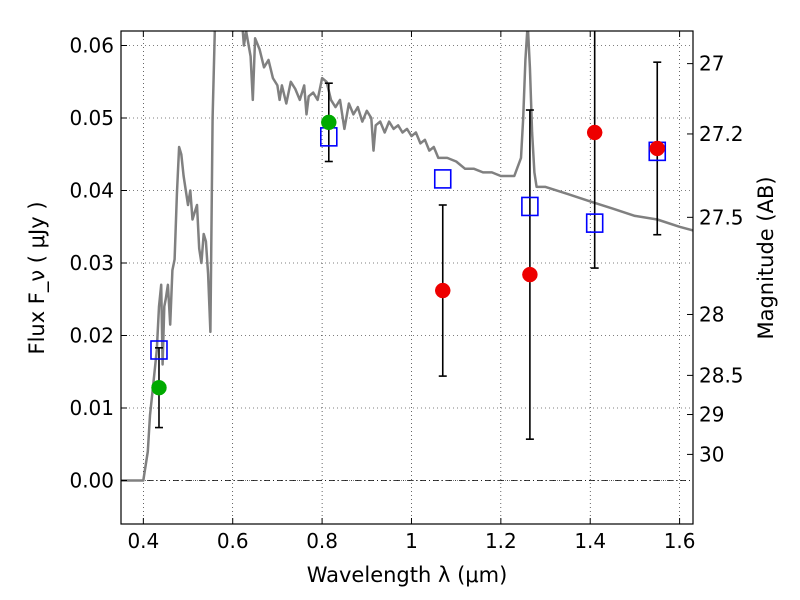 This screenshot has width=800, height=600. What do you see at coordinates (91, 263) in the screenshot?
I see `y-tick-label: 0.03` at bounding box center [91, 263].